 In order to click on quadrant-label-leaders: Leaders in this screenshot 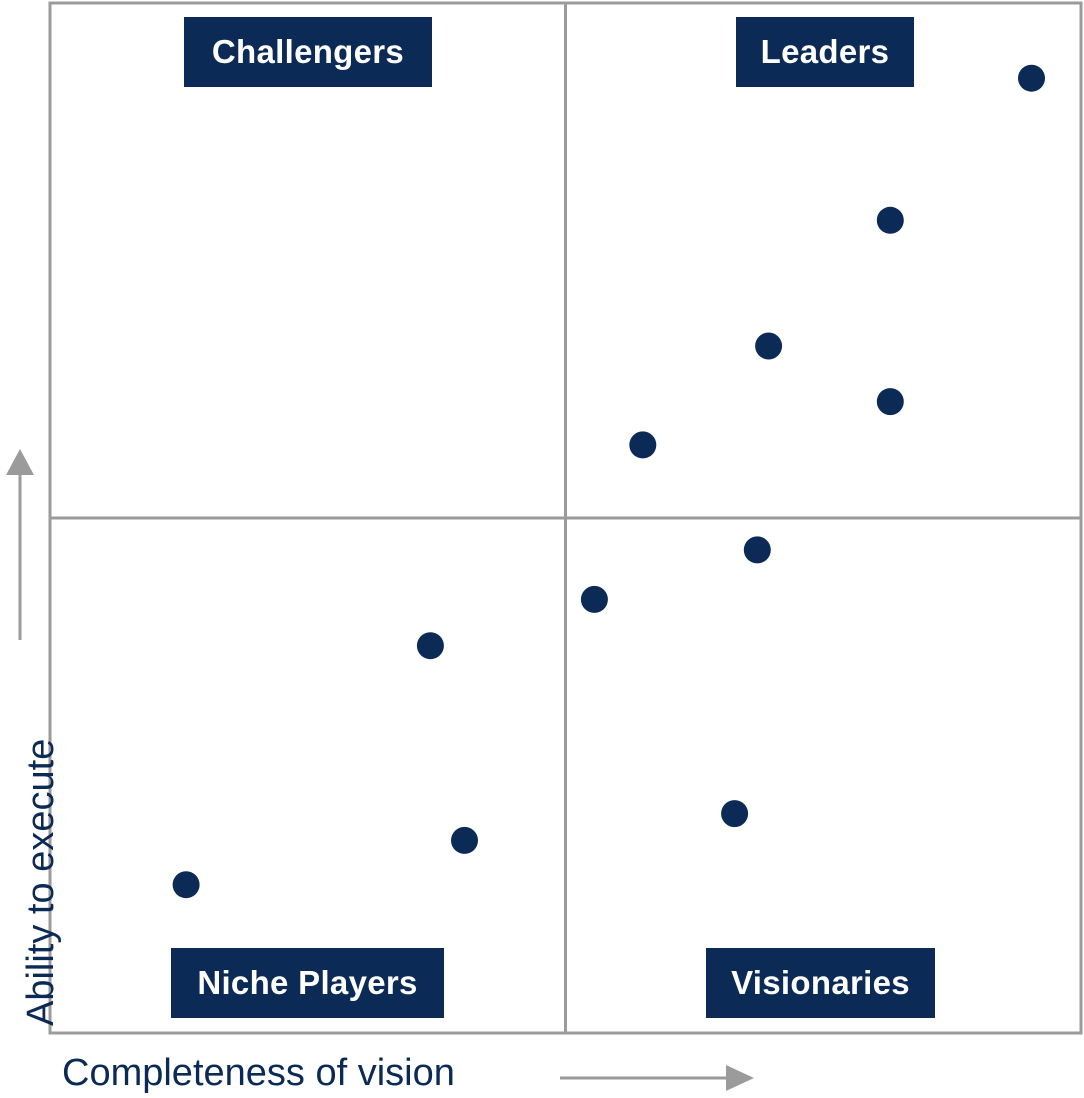, I will do `click(825, 52)`.